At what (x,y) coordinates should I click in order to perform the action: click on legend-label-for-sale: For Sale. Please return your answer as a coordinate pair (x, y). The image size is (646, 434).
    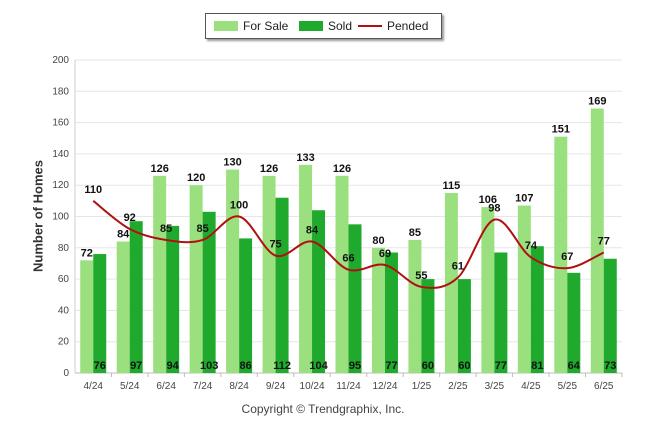
    Looking at the image, I should click on (266, 26).